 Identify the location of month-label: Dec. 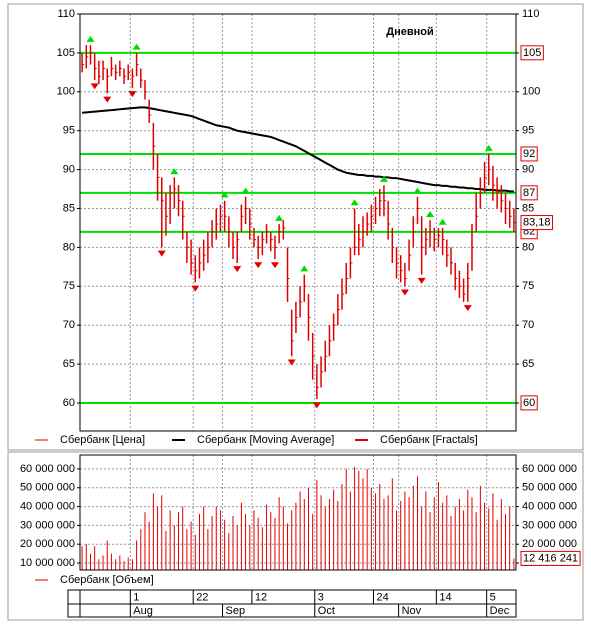
(500, 611).